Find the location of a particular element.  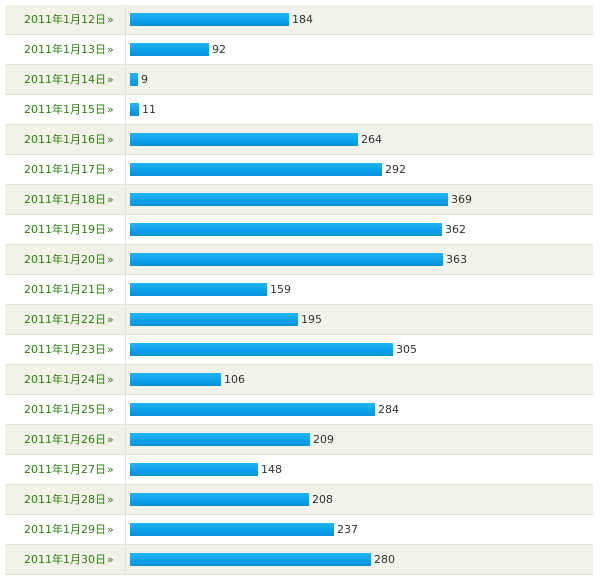

value-label: 264 is located at coordinates (371, 139).